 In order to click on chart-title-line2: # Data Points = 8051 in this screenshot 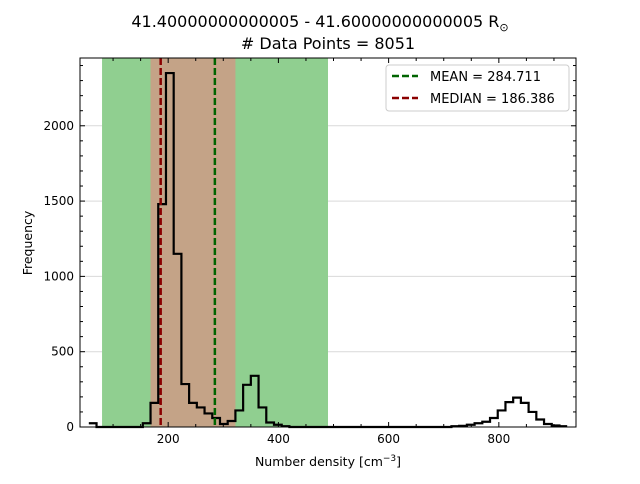, I will do `click(328, 43)`.